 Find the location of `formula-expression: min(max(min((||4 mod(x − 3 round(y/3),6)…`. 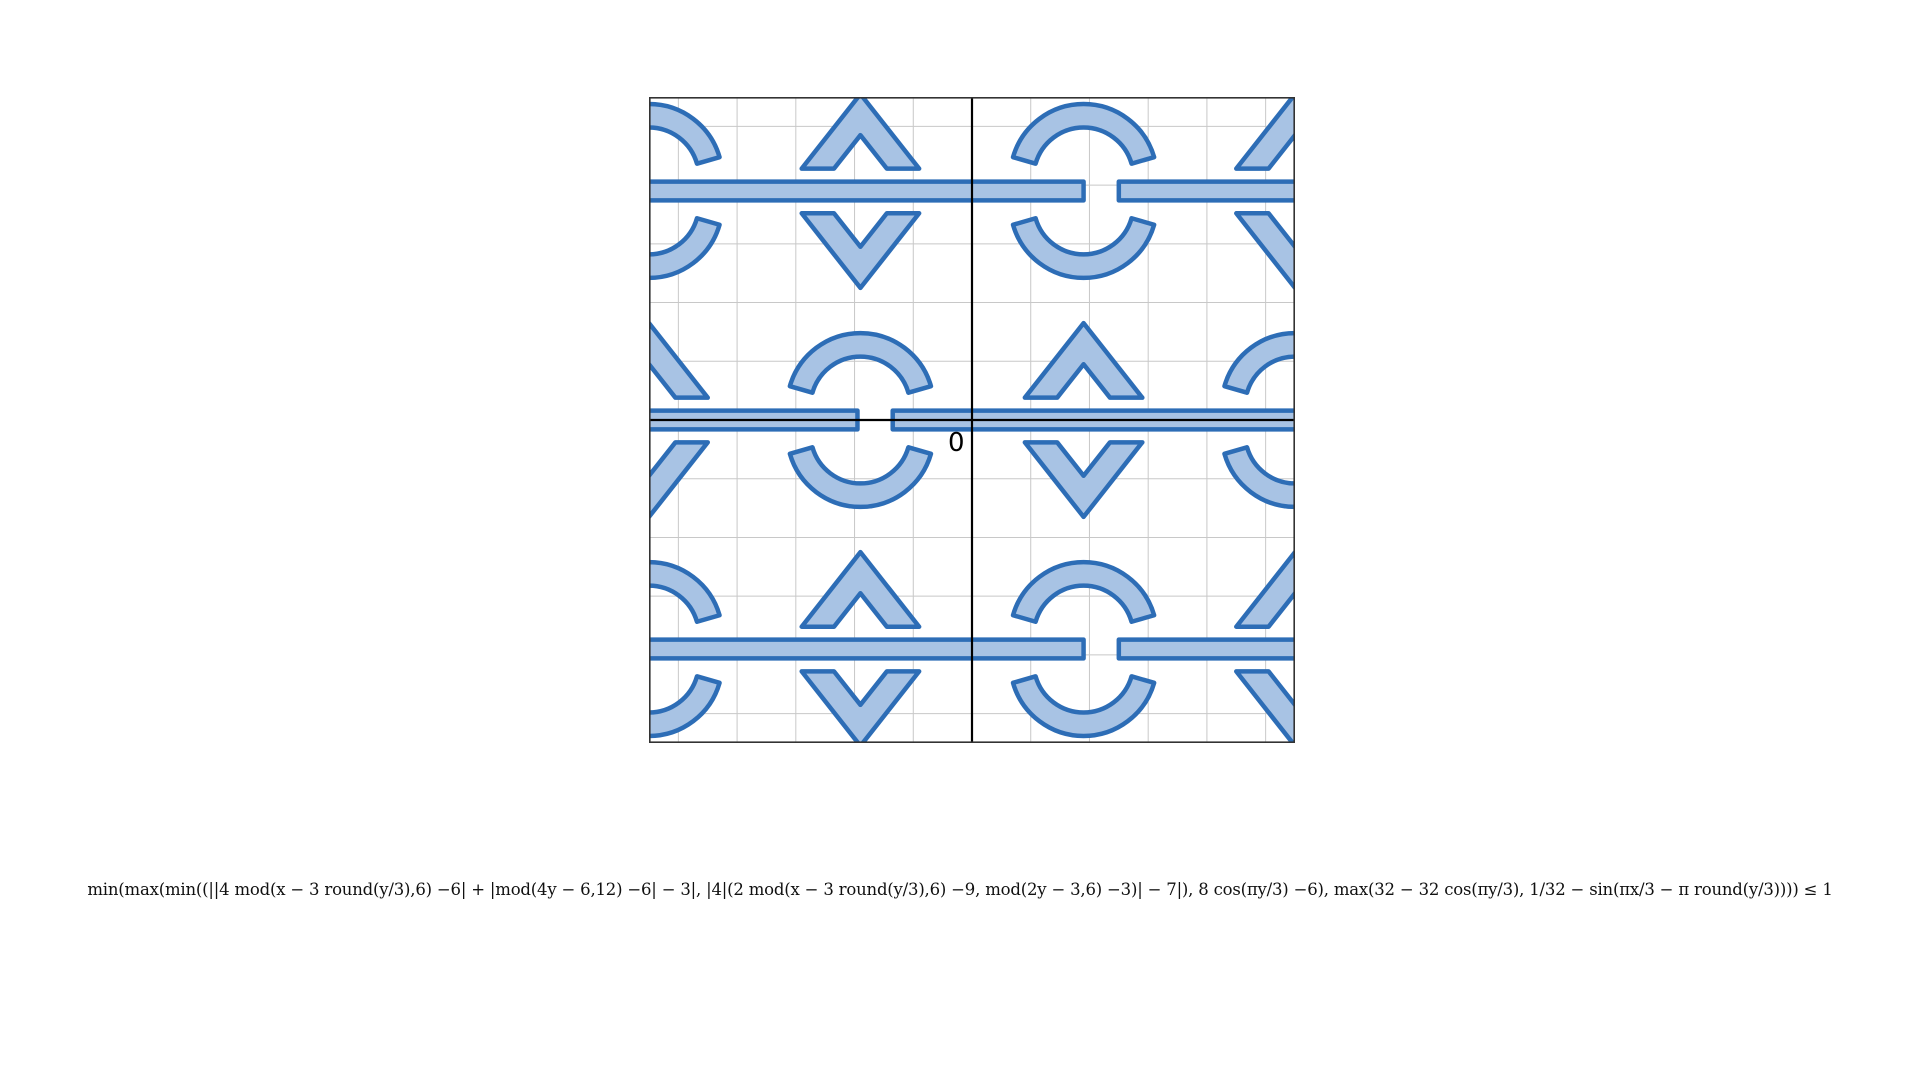

formula-expression: min(max(min((||4 mod(x − 3 round(y/3),6)… is located at coordinates (960, 889).